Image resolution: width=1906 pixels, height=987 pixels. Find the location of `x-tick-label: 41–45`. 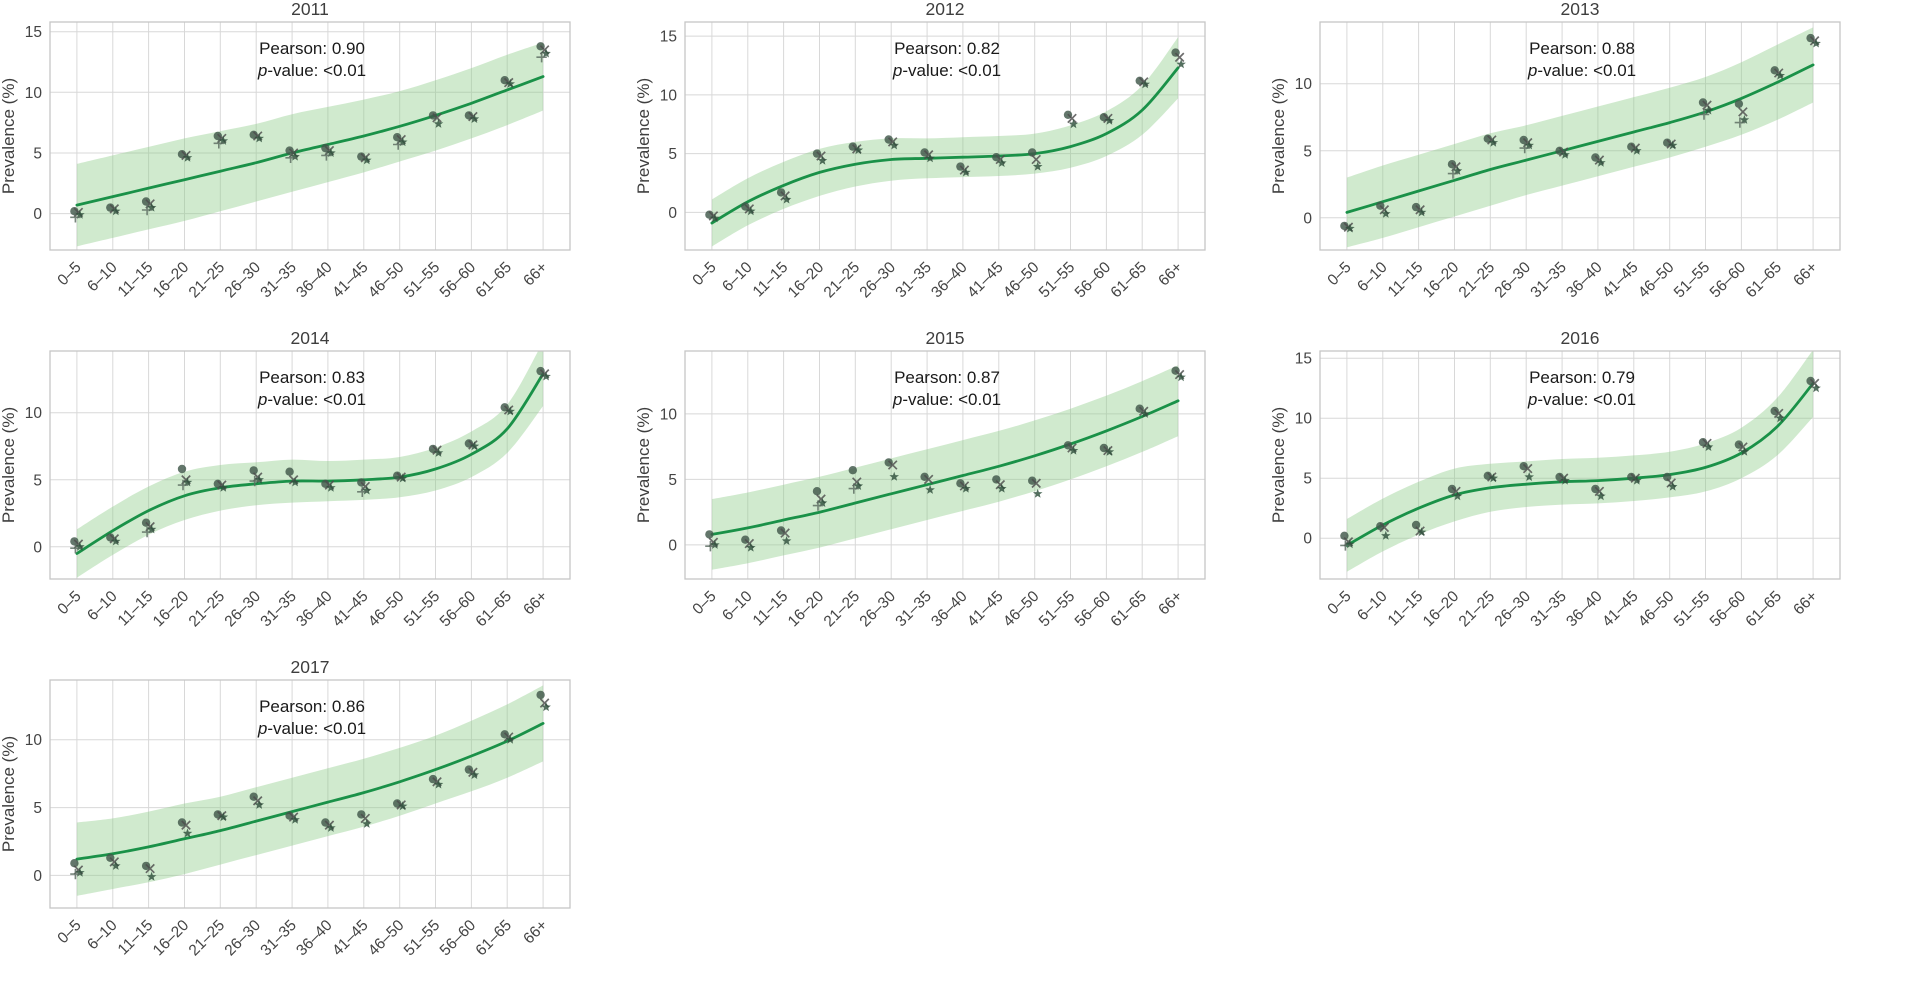

x-tick-label: 41–45 is located at coordinates (350, 280).